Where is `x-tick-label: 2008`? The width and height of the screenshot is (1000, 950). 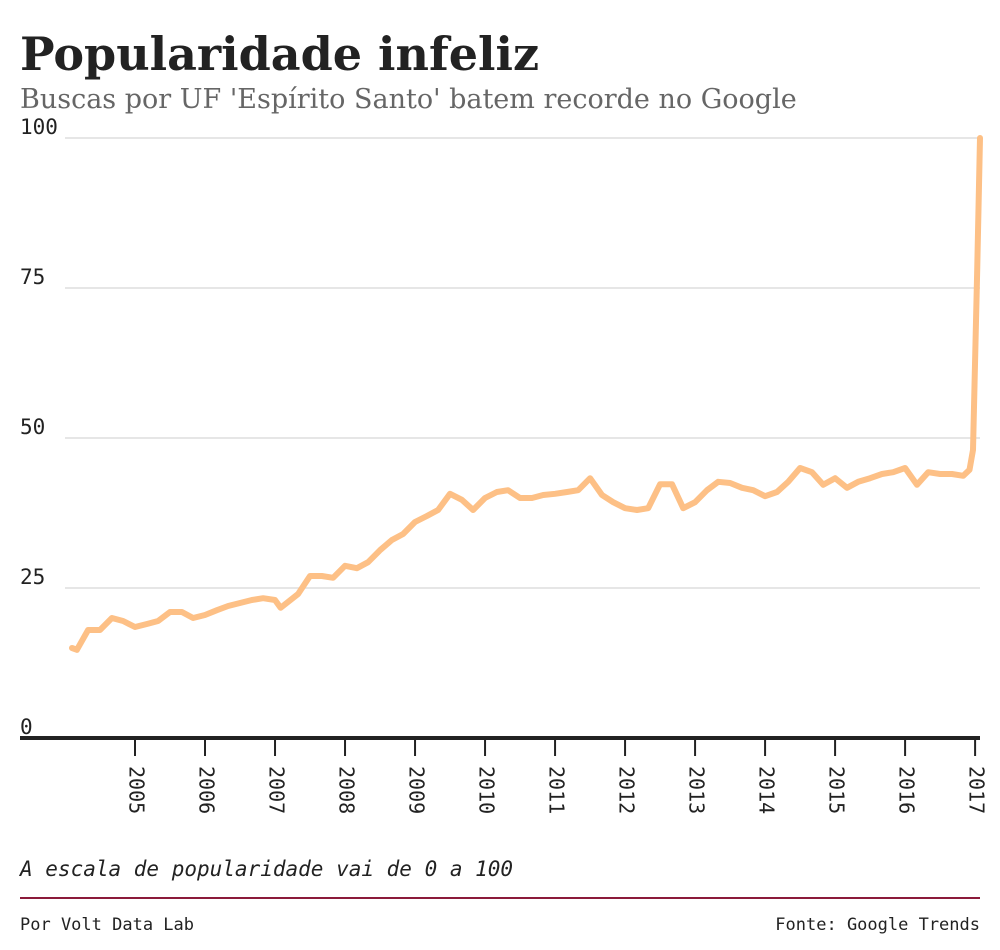 x-tick-label: 2008 is located at coordinates (347, 790).